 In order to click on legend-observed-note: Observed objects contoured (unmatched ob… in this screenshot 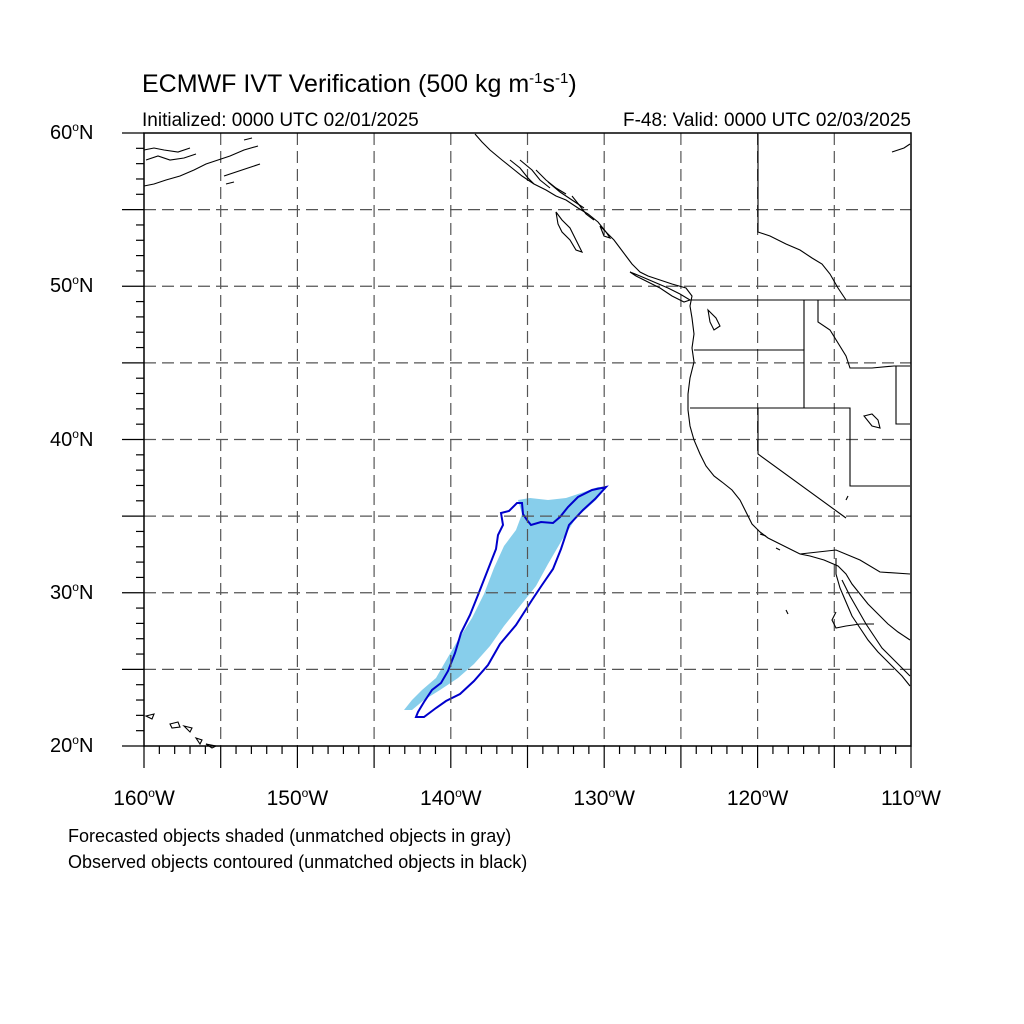, I will do `click(298, 862)`.